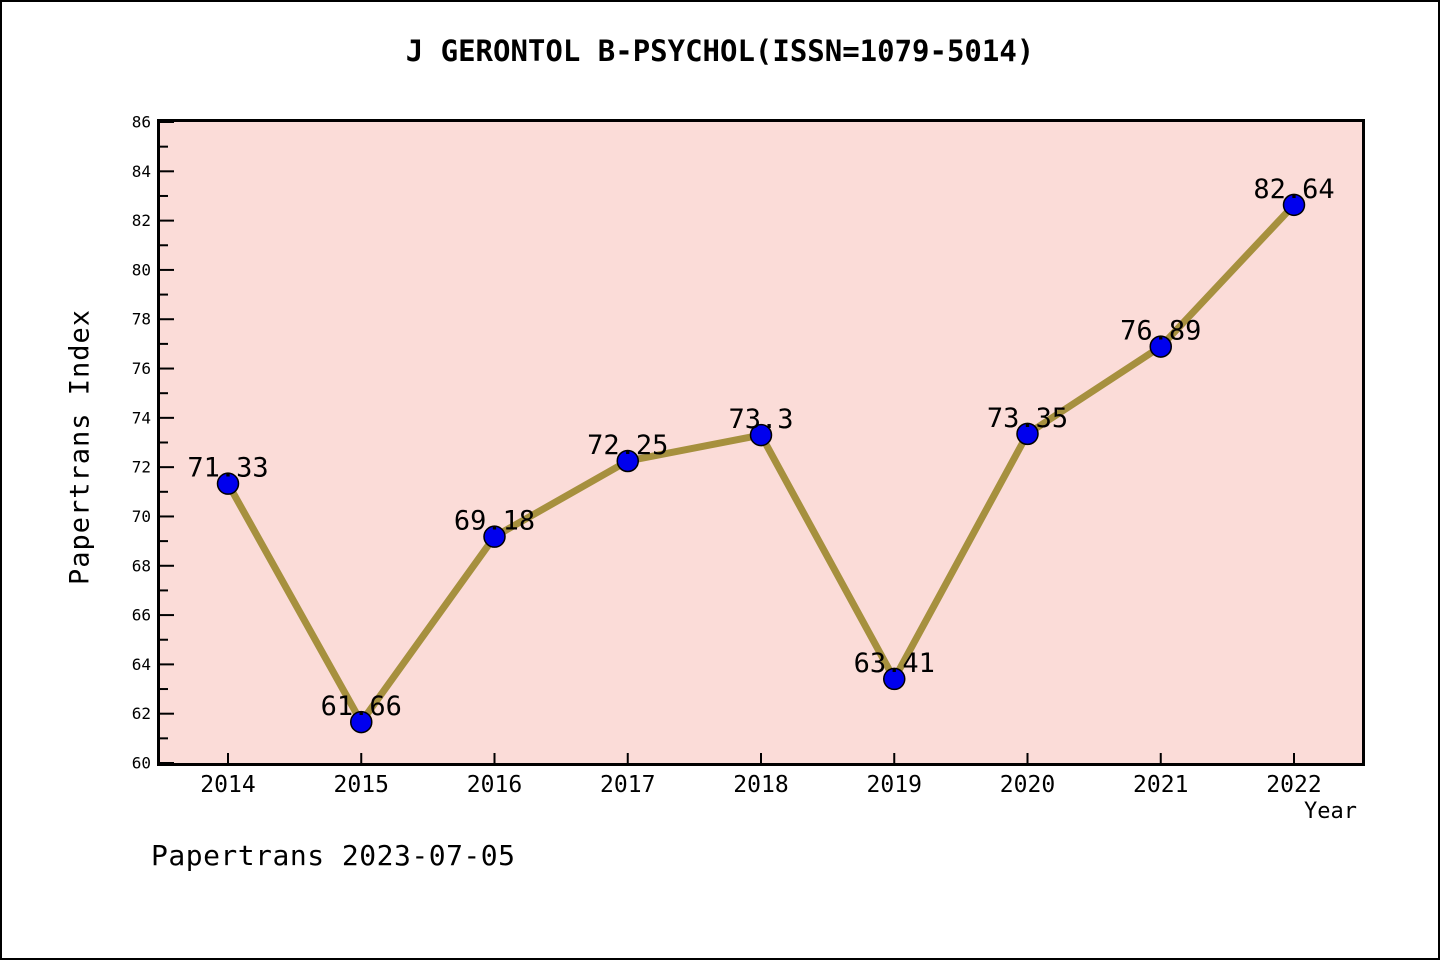 The height and width of the screenshot is (960, 1440). What do you see at coordinates (894, 679) in the screenshot?
I see `data-point-2019` at bounding box center [894, 679].